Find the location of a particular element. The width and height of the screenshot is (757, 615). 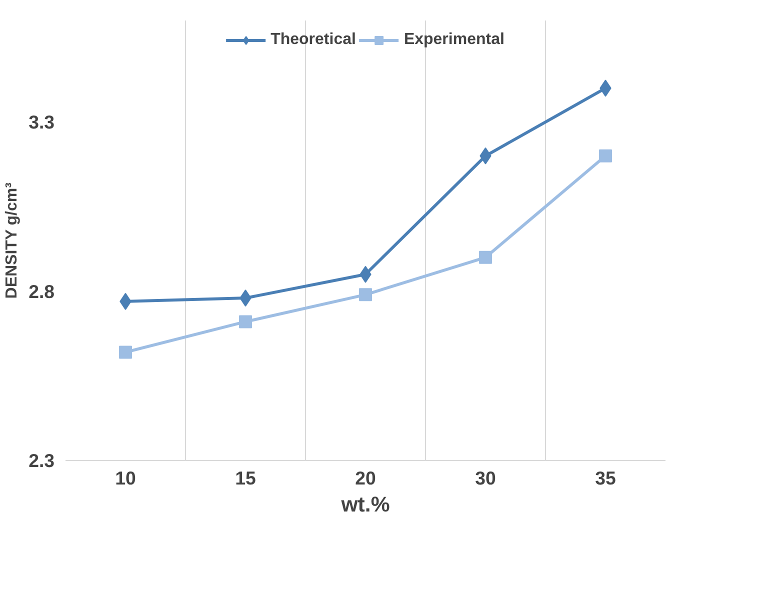

y-tick-label: 2.3 is located at coordinates (41, 460).